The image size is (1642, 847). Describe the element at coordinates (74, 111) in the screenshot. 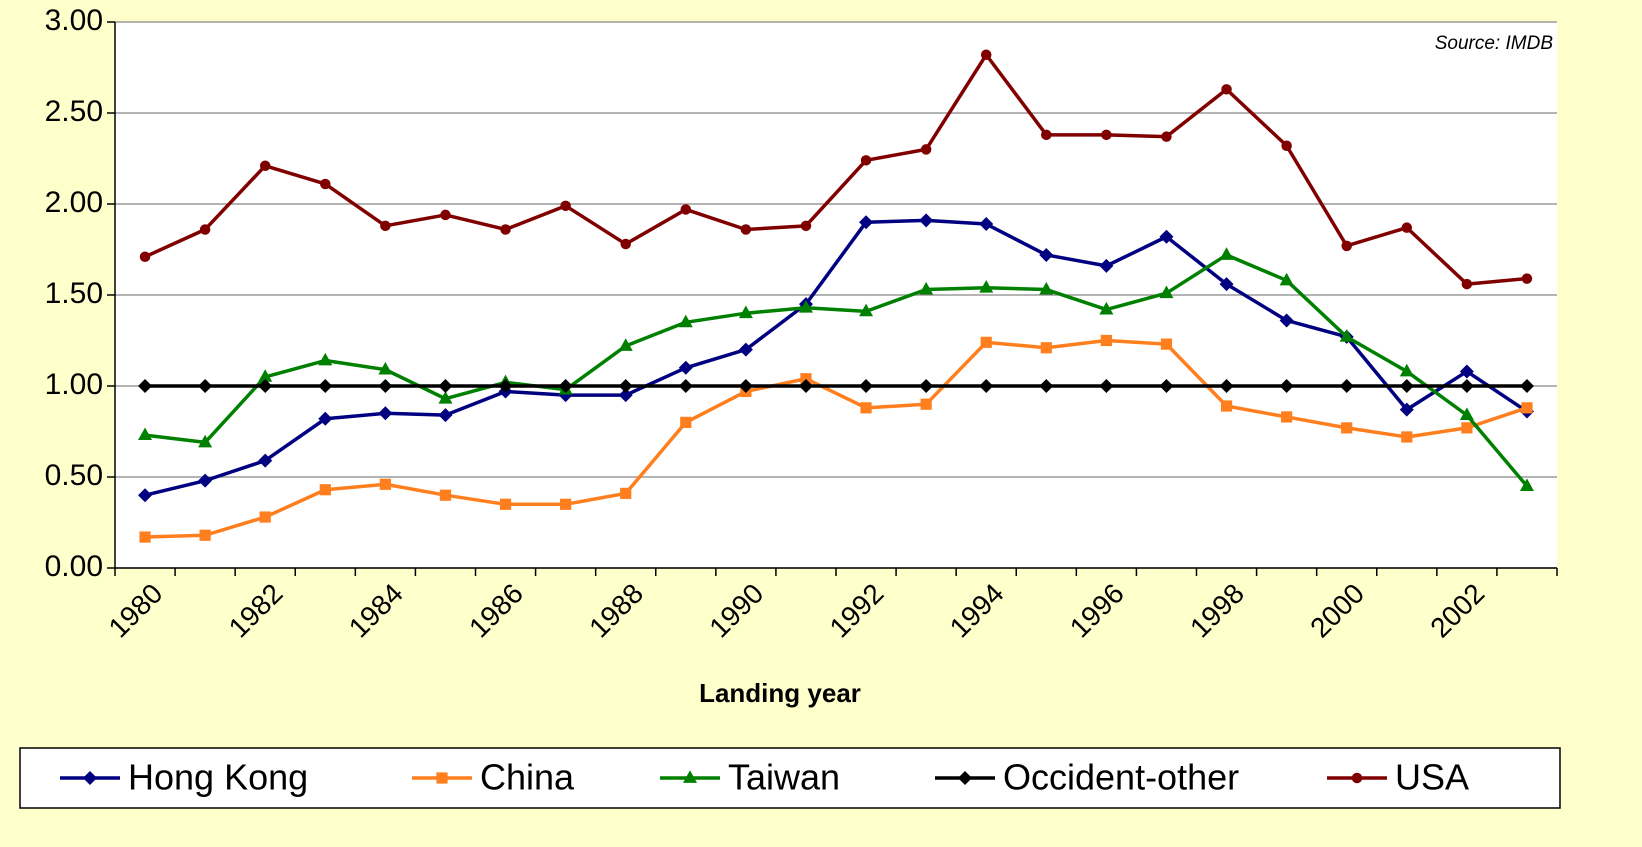

I see `y-tick-label: 2.50` at that location.